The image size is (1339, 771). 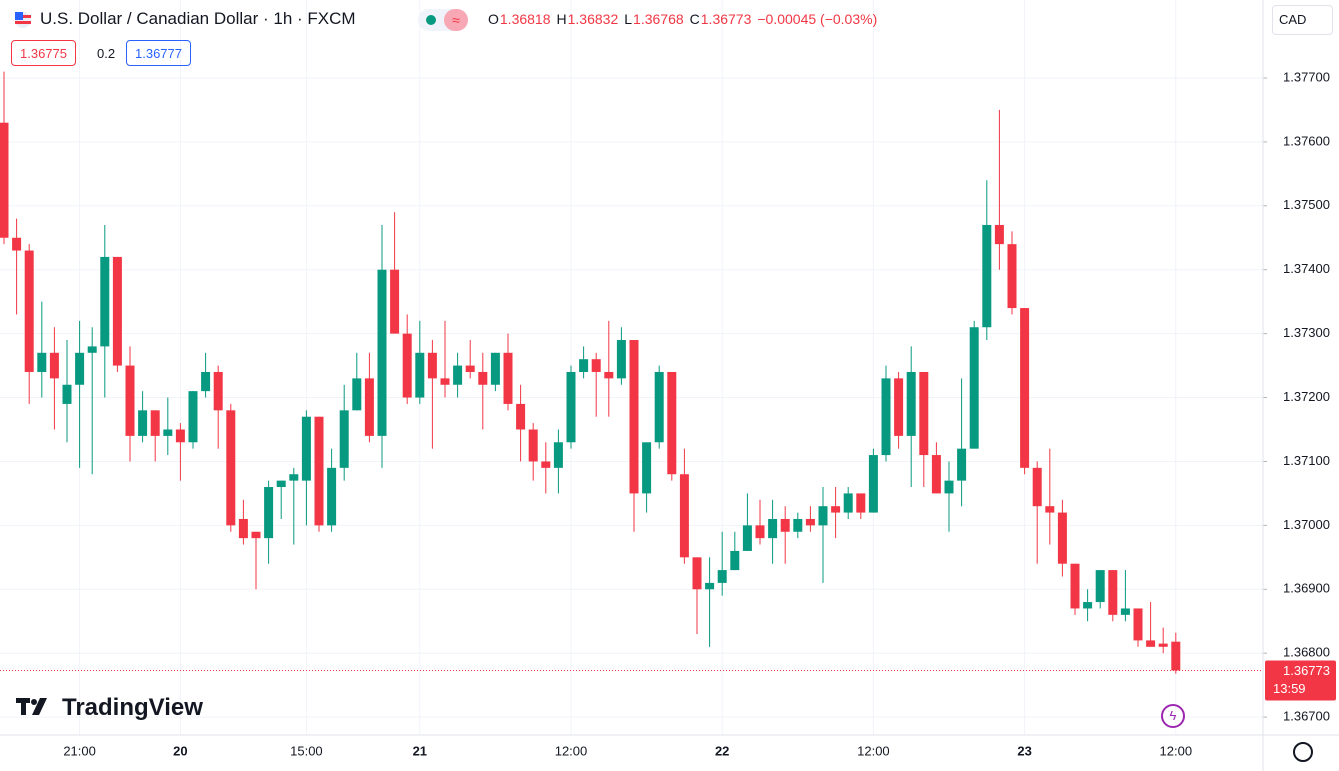 I want to click on logo, so click(x=35, y=708).